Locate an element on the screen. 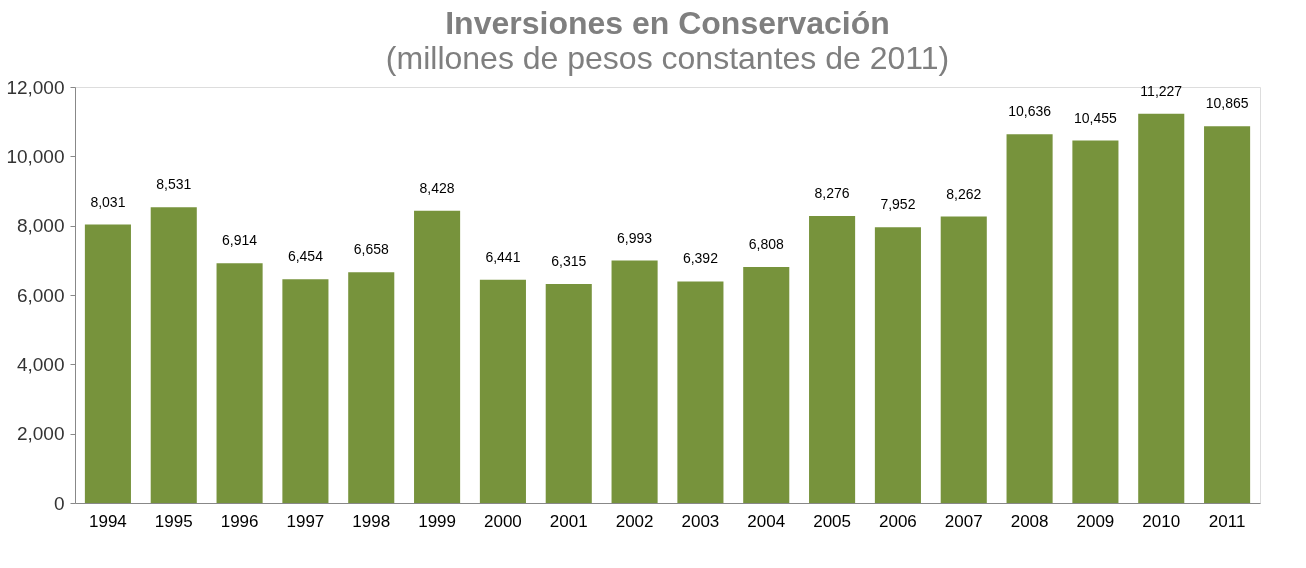  x-tick-label: 2005 is located at coordinates (832, 521).